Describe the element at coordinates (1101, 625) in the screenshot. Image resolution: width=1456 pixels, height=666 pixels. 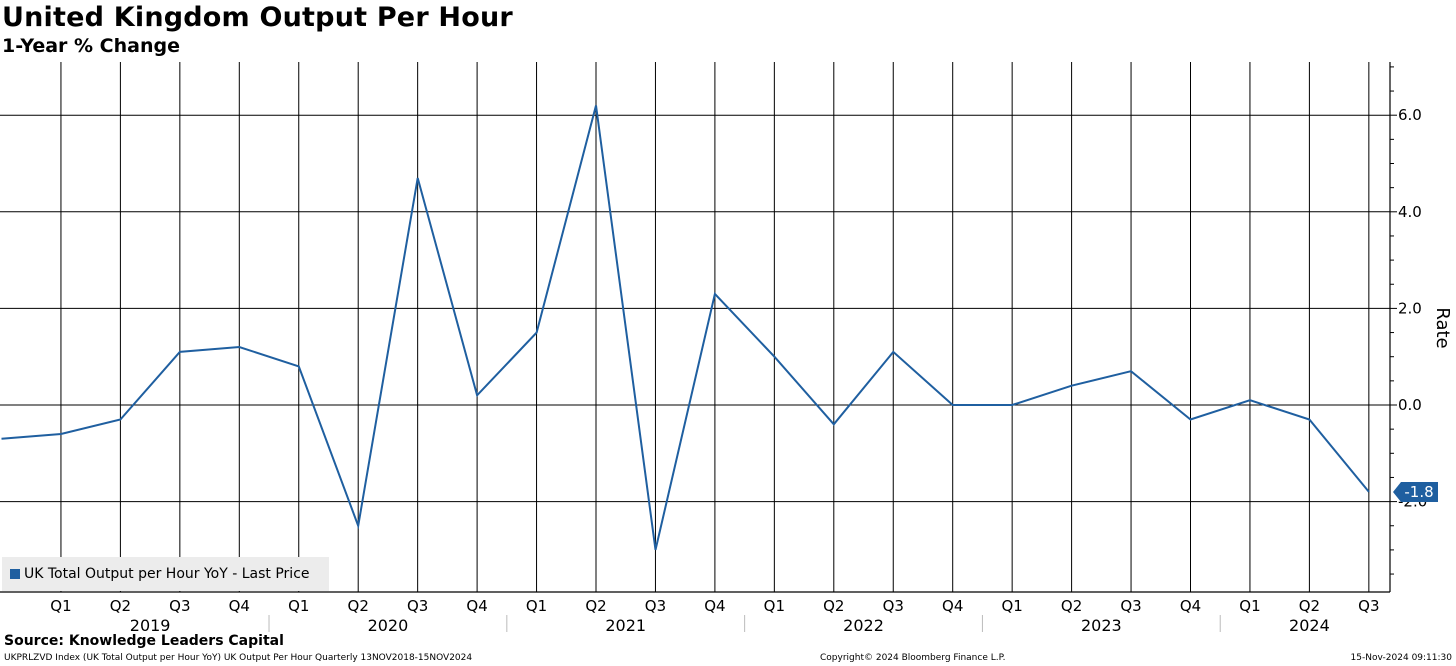
I see `x-year-label: 2023` at that location.